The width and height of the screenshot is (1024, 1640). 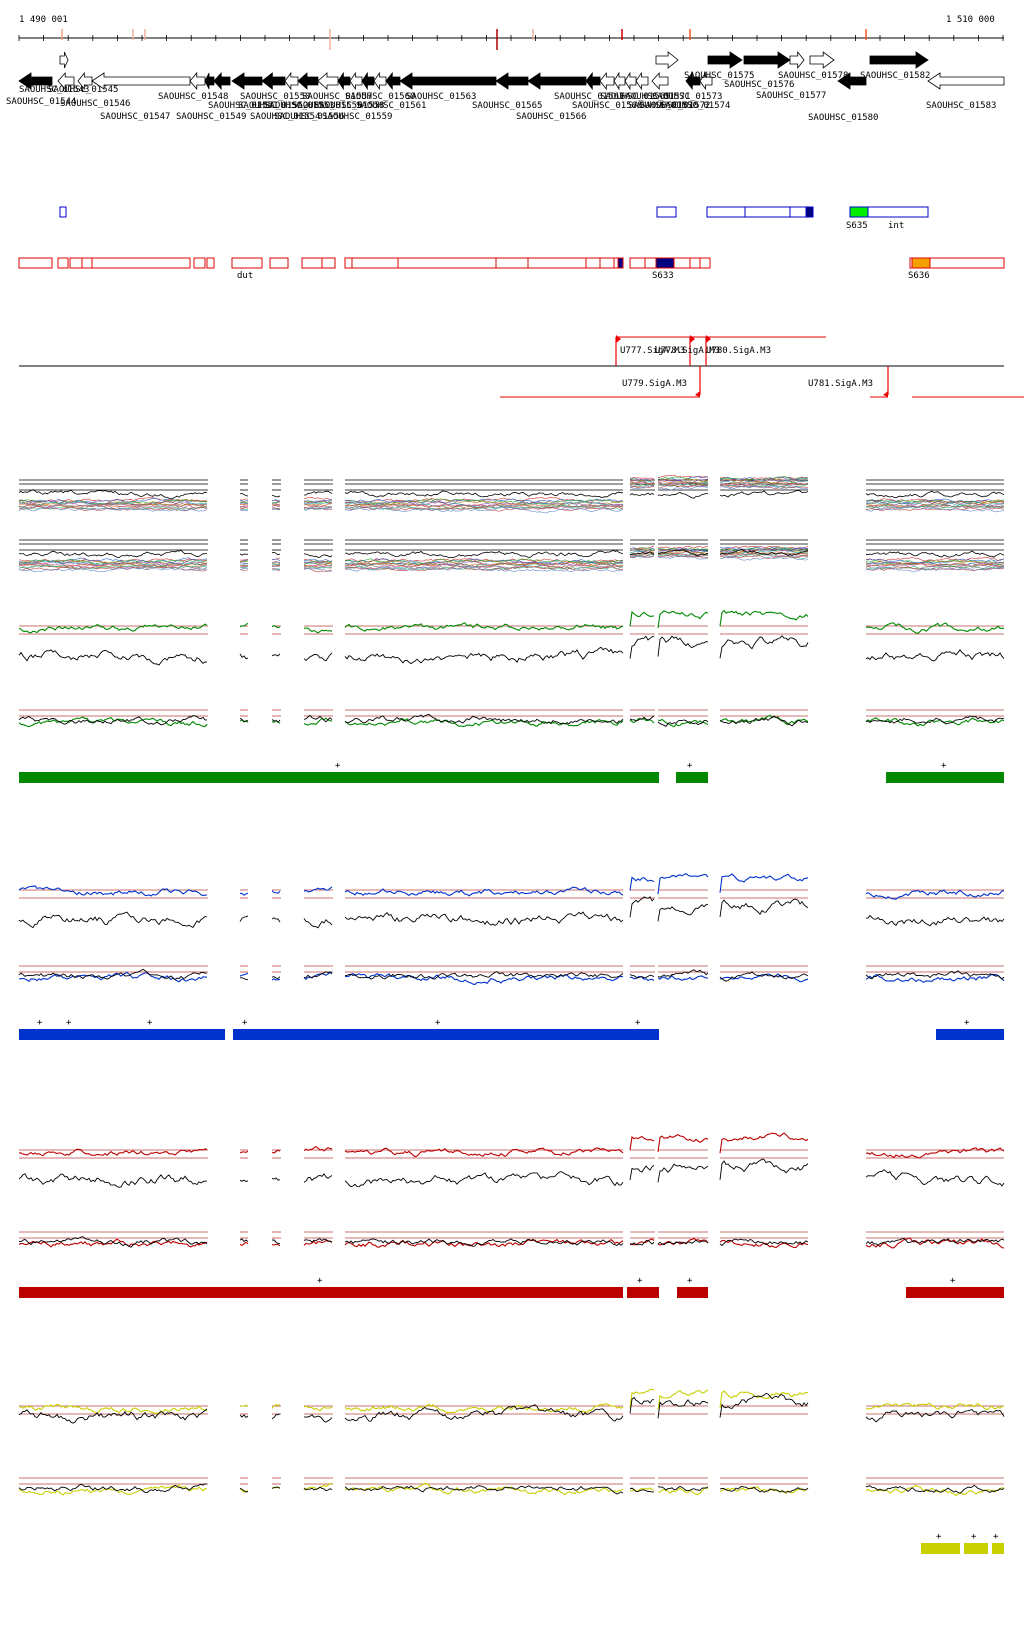 What do you see at coordinates (243, 106) in the screenshot?
I see `gene-label: SAOUHSC_01551` at bounding box center [243, 106].